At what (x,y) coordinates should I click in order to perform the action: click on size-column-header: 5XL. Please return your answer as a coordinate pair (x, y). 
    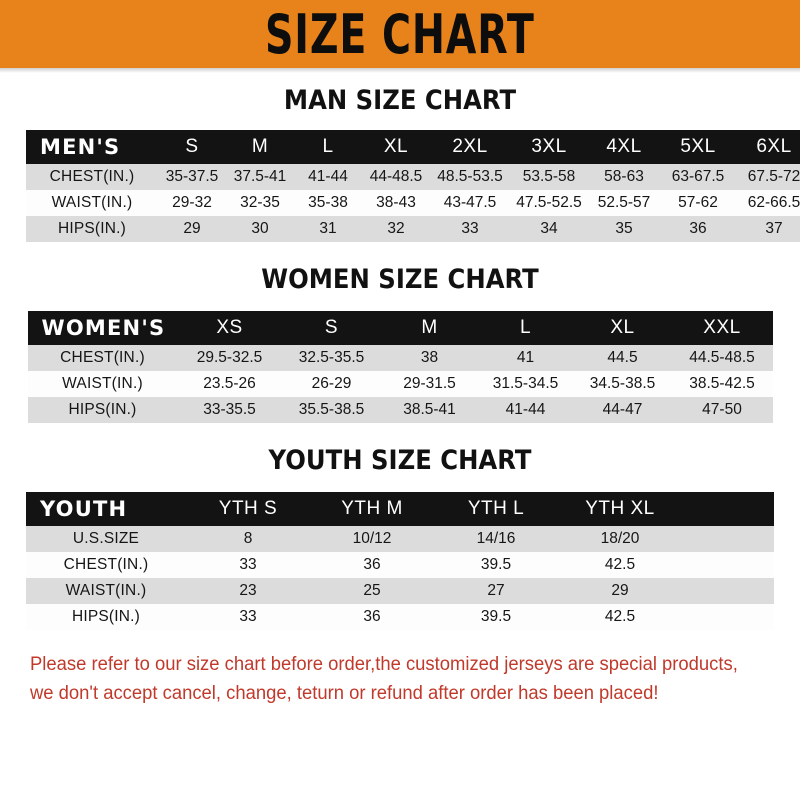
    Looking at the image, I should click on (698, 147).